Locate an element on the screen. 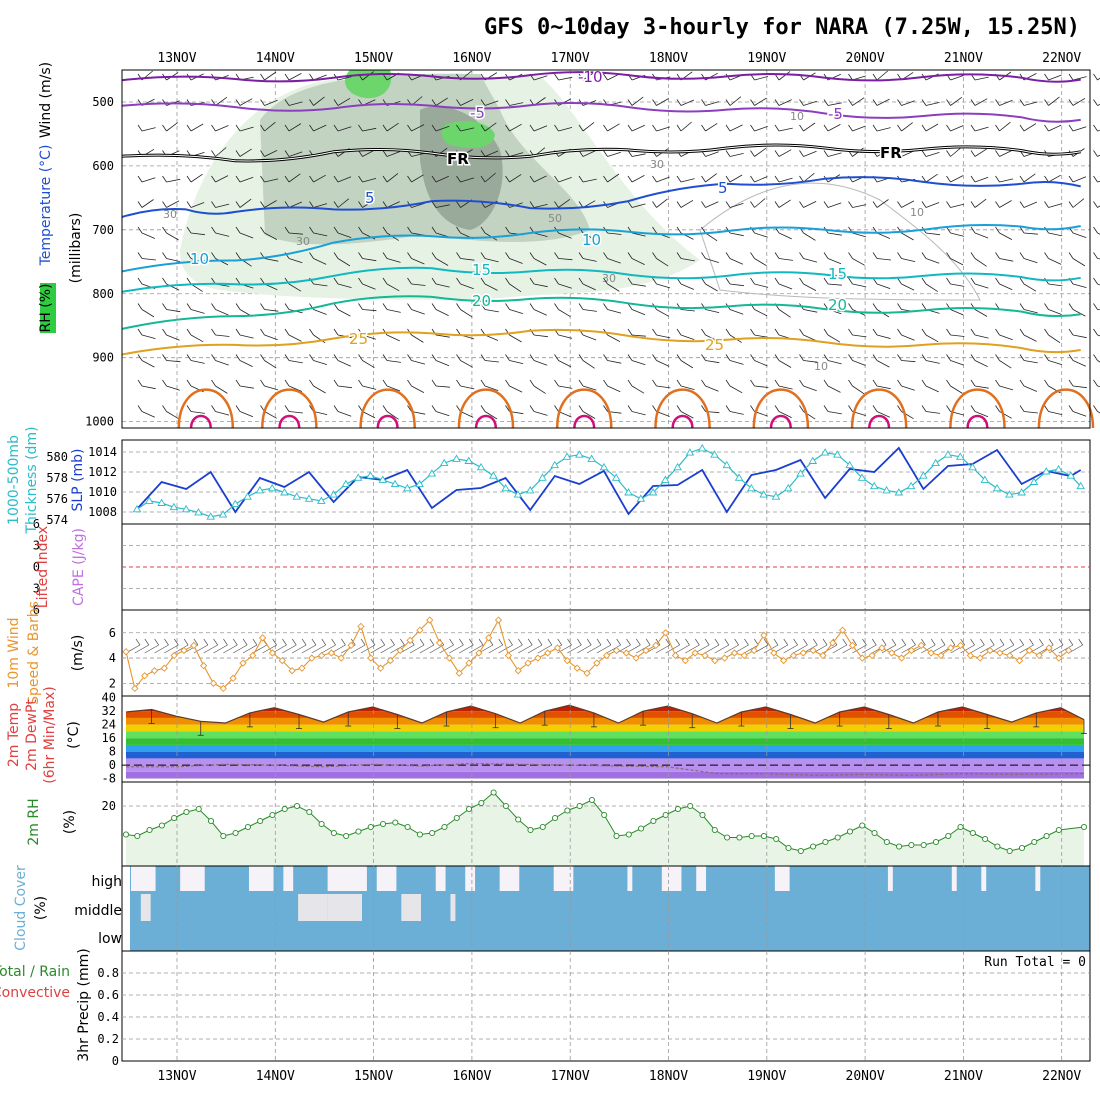  rh2m-panel: 20 is located at coordinates (596, 824).